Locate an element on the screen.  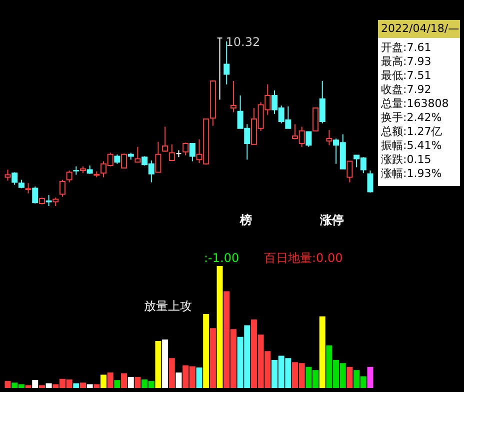
text: 收盘:7.92 is located at coordinates (406, 89).